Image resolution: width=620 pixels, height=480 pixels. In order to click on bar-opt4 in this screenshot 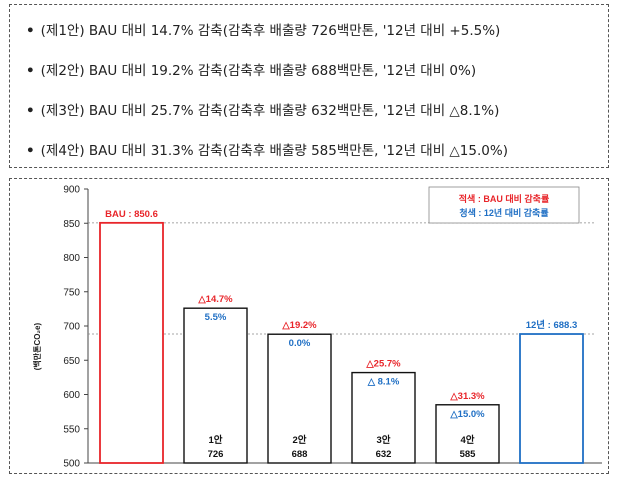, I will do `click(467, 434)`.